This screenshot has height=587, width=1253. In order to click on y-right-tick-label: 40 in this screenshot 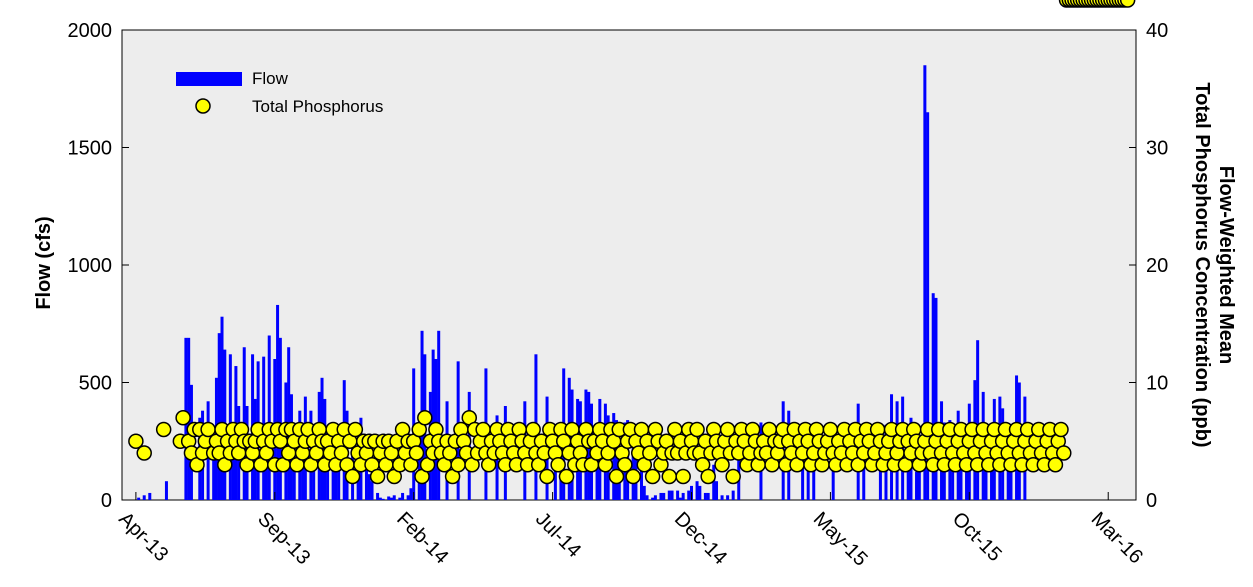, I will do `click(1157, 31)`.